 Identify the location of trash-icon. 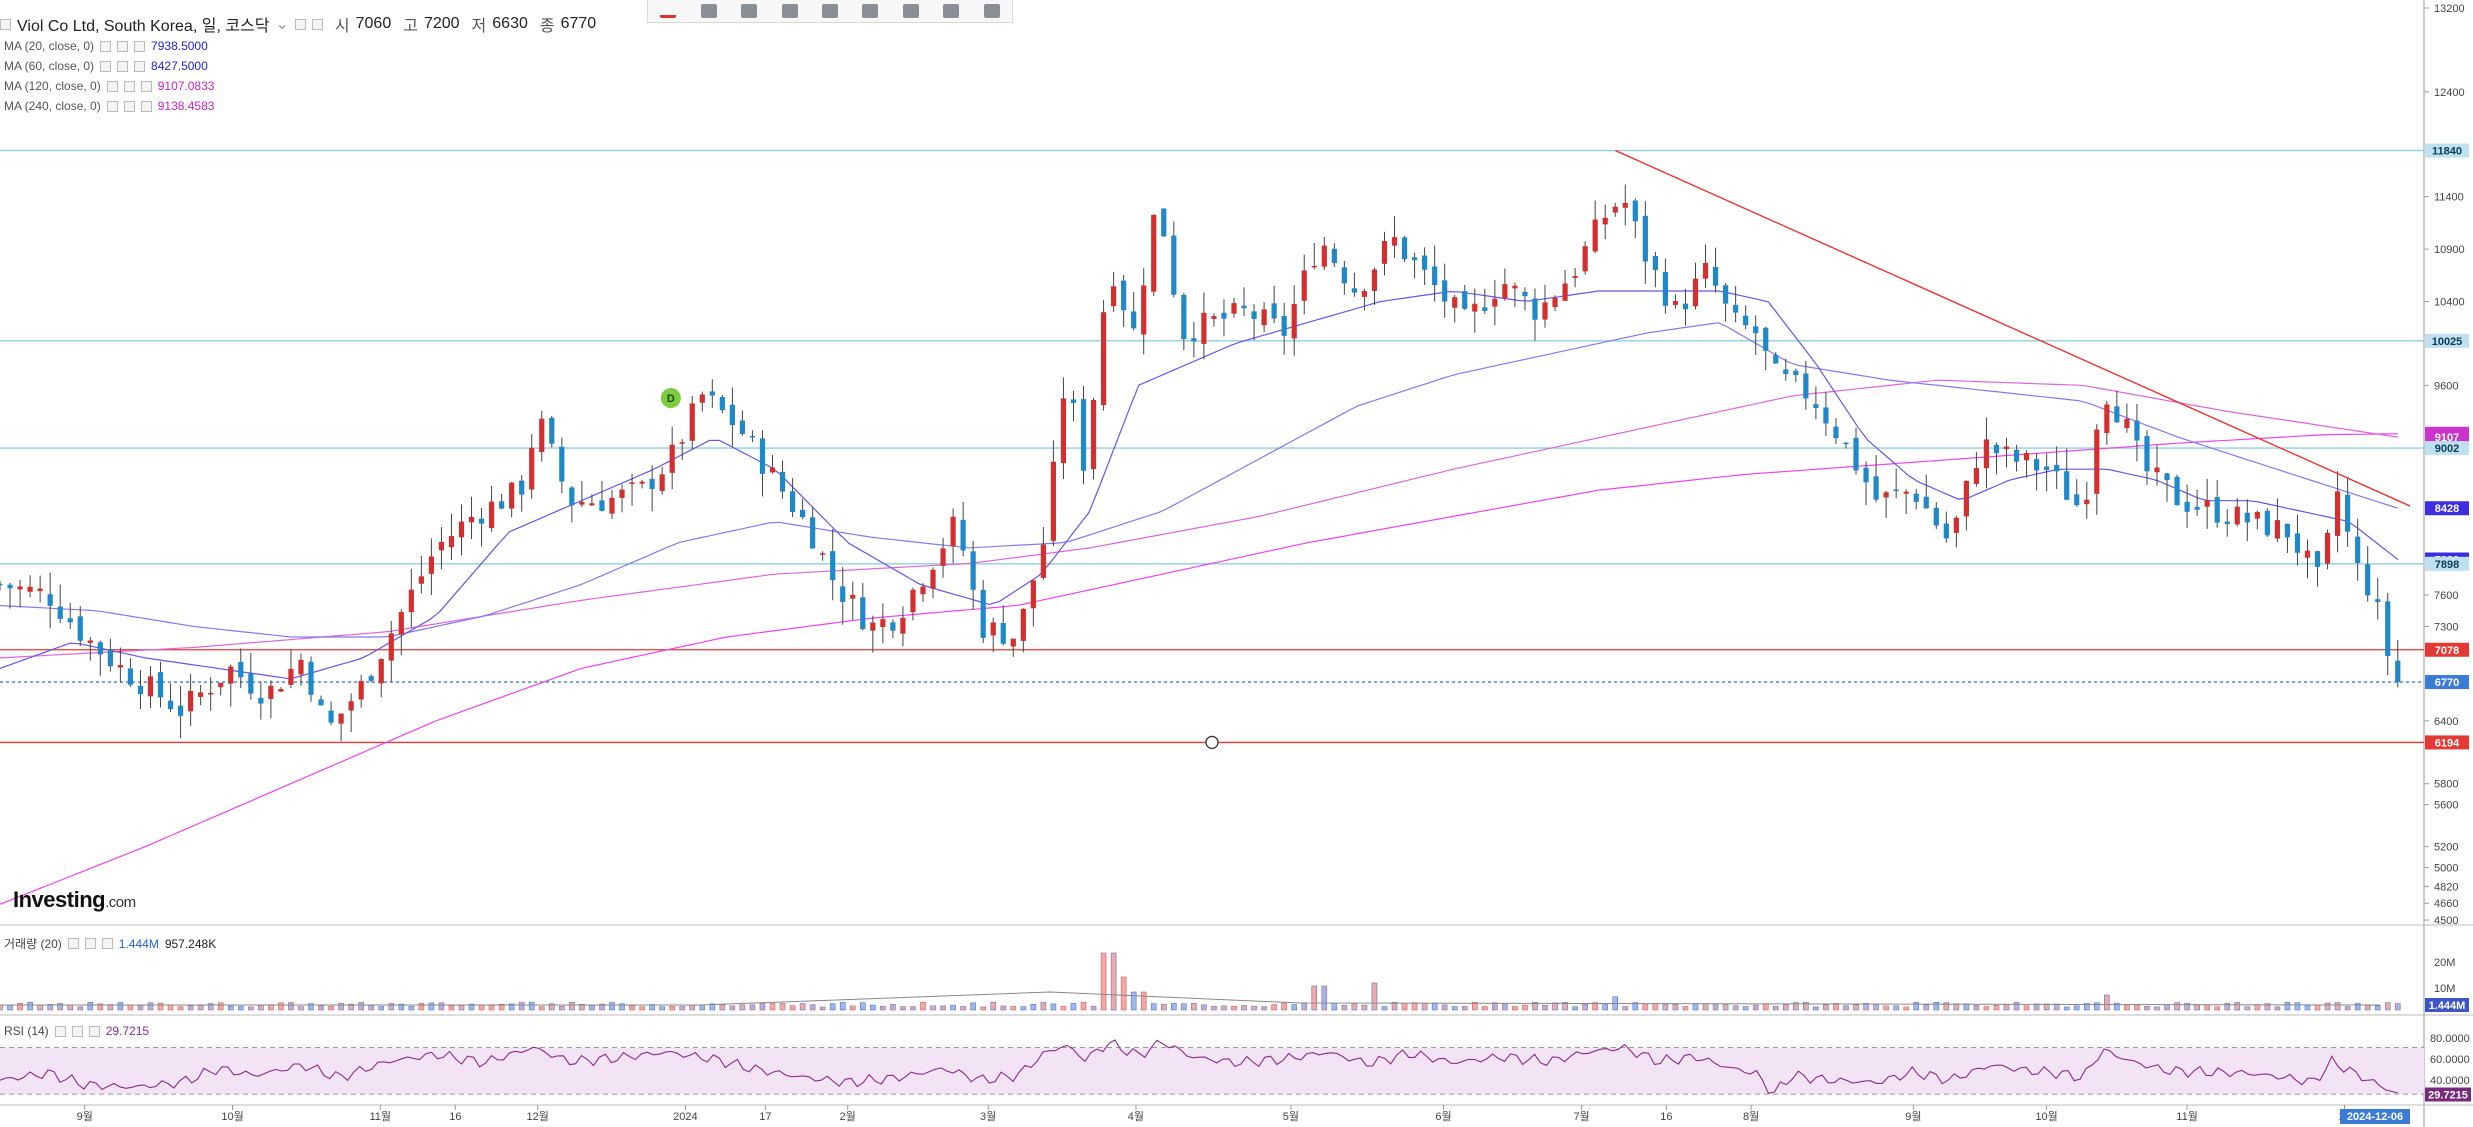
(991, 11).